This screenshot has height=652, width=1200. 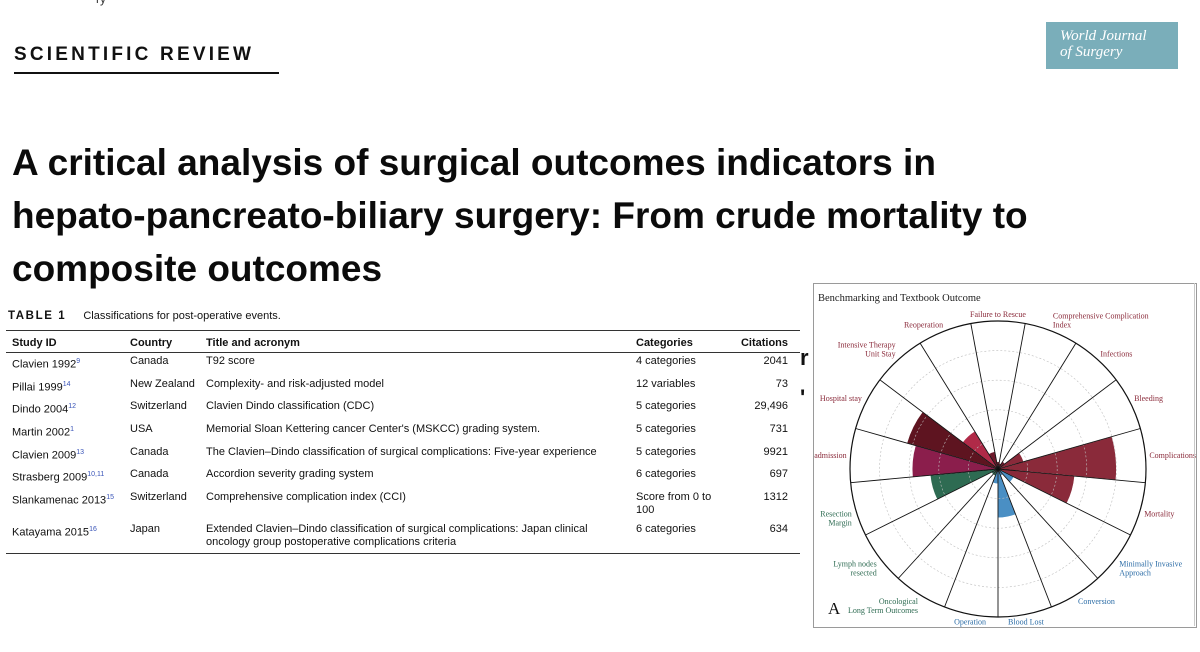 I want to click on cell-title: Comprehensive complication index (CCI), so click(x=306, y=496).